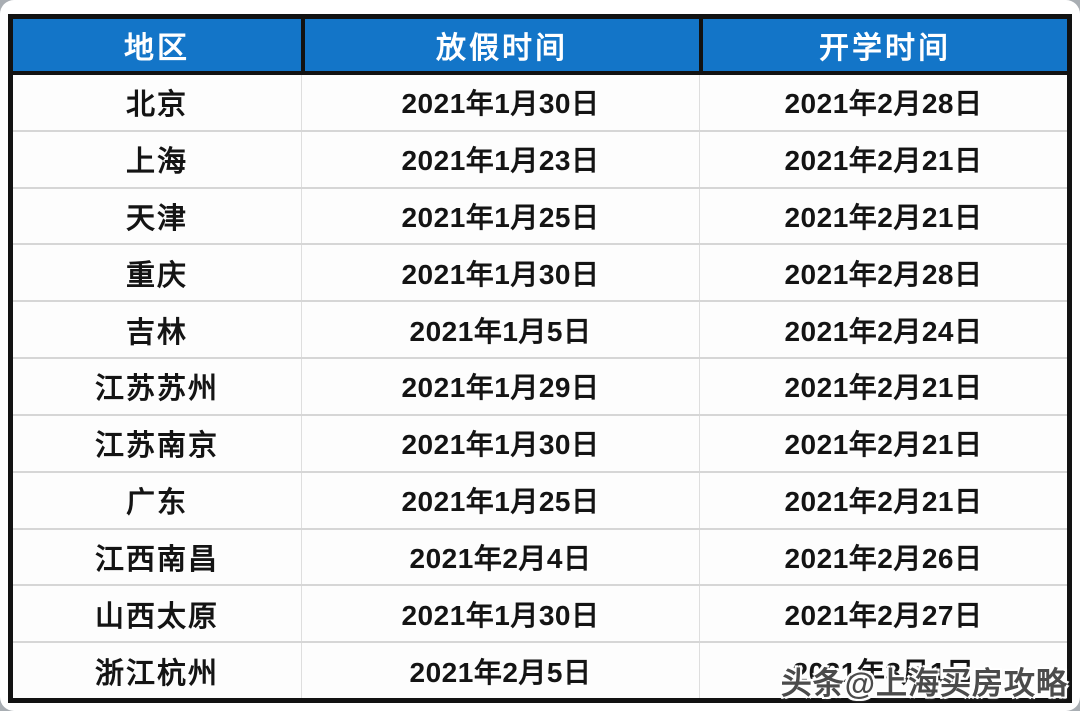 This screenshot has height=711, width=1080. I want to click on watermark: 头条@上海买房攻略, so click(924, 683).